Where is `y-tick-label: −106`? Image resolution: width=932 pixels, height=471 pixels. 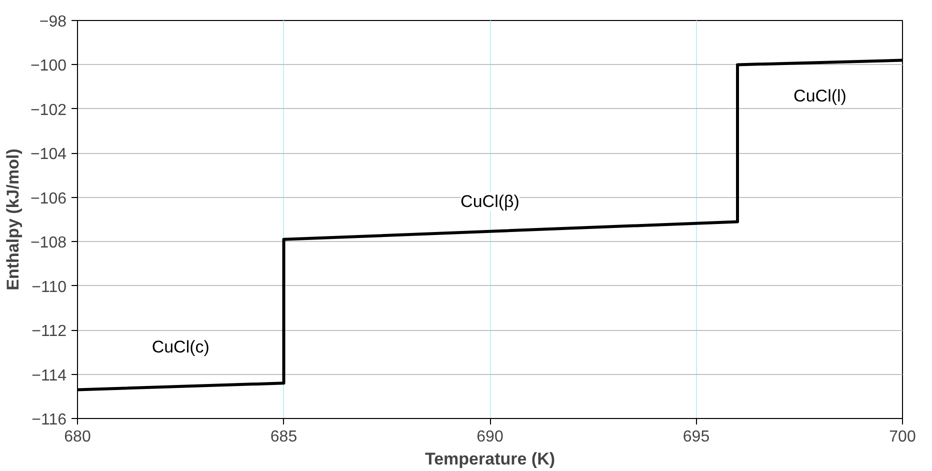 y-tick-label: −106 is located at coordinates (48, 199).